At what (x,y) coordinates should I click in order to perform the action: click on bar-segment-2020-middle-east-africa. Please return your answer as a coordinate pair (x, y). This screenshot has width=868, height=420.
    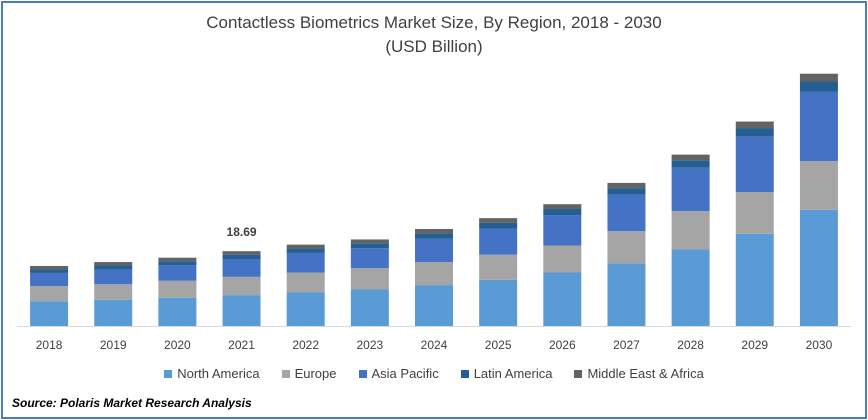
    Looking at the image, I should click on (177, 259).